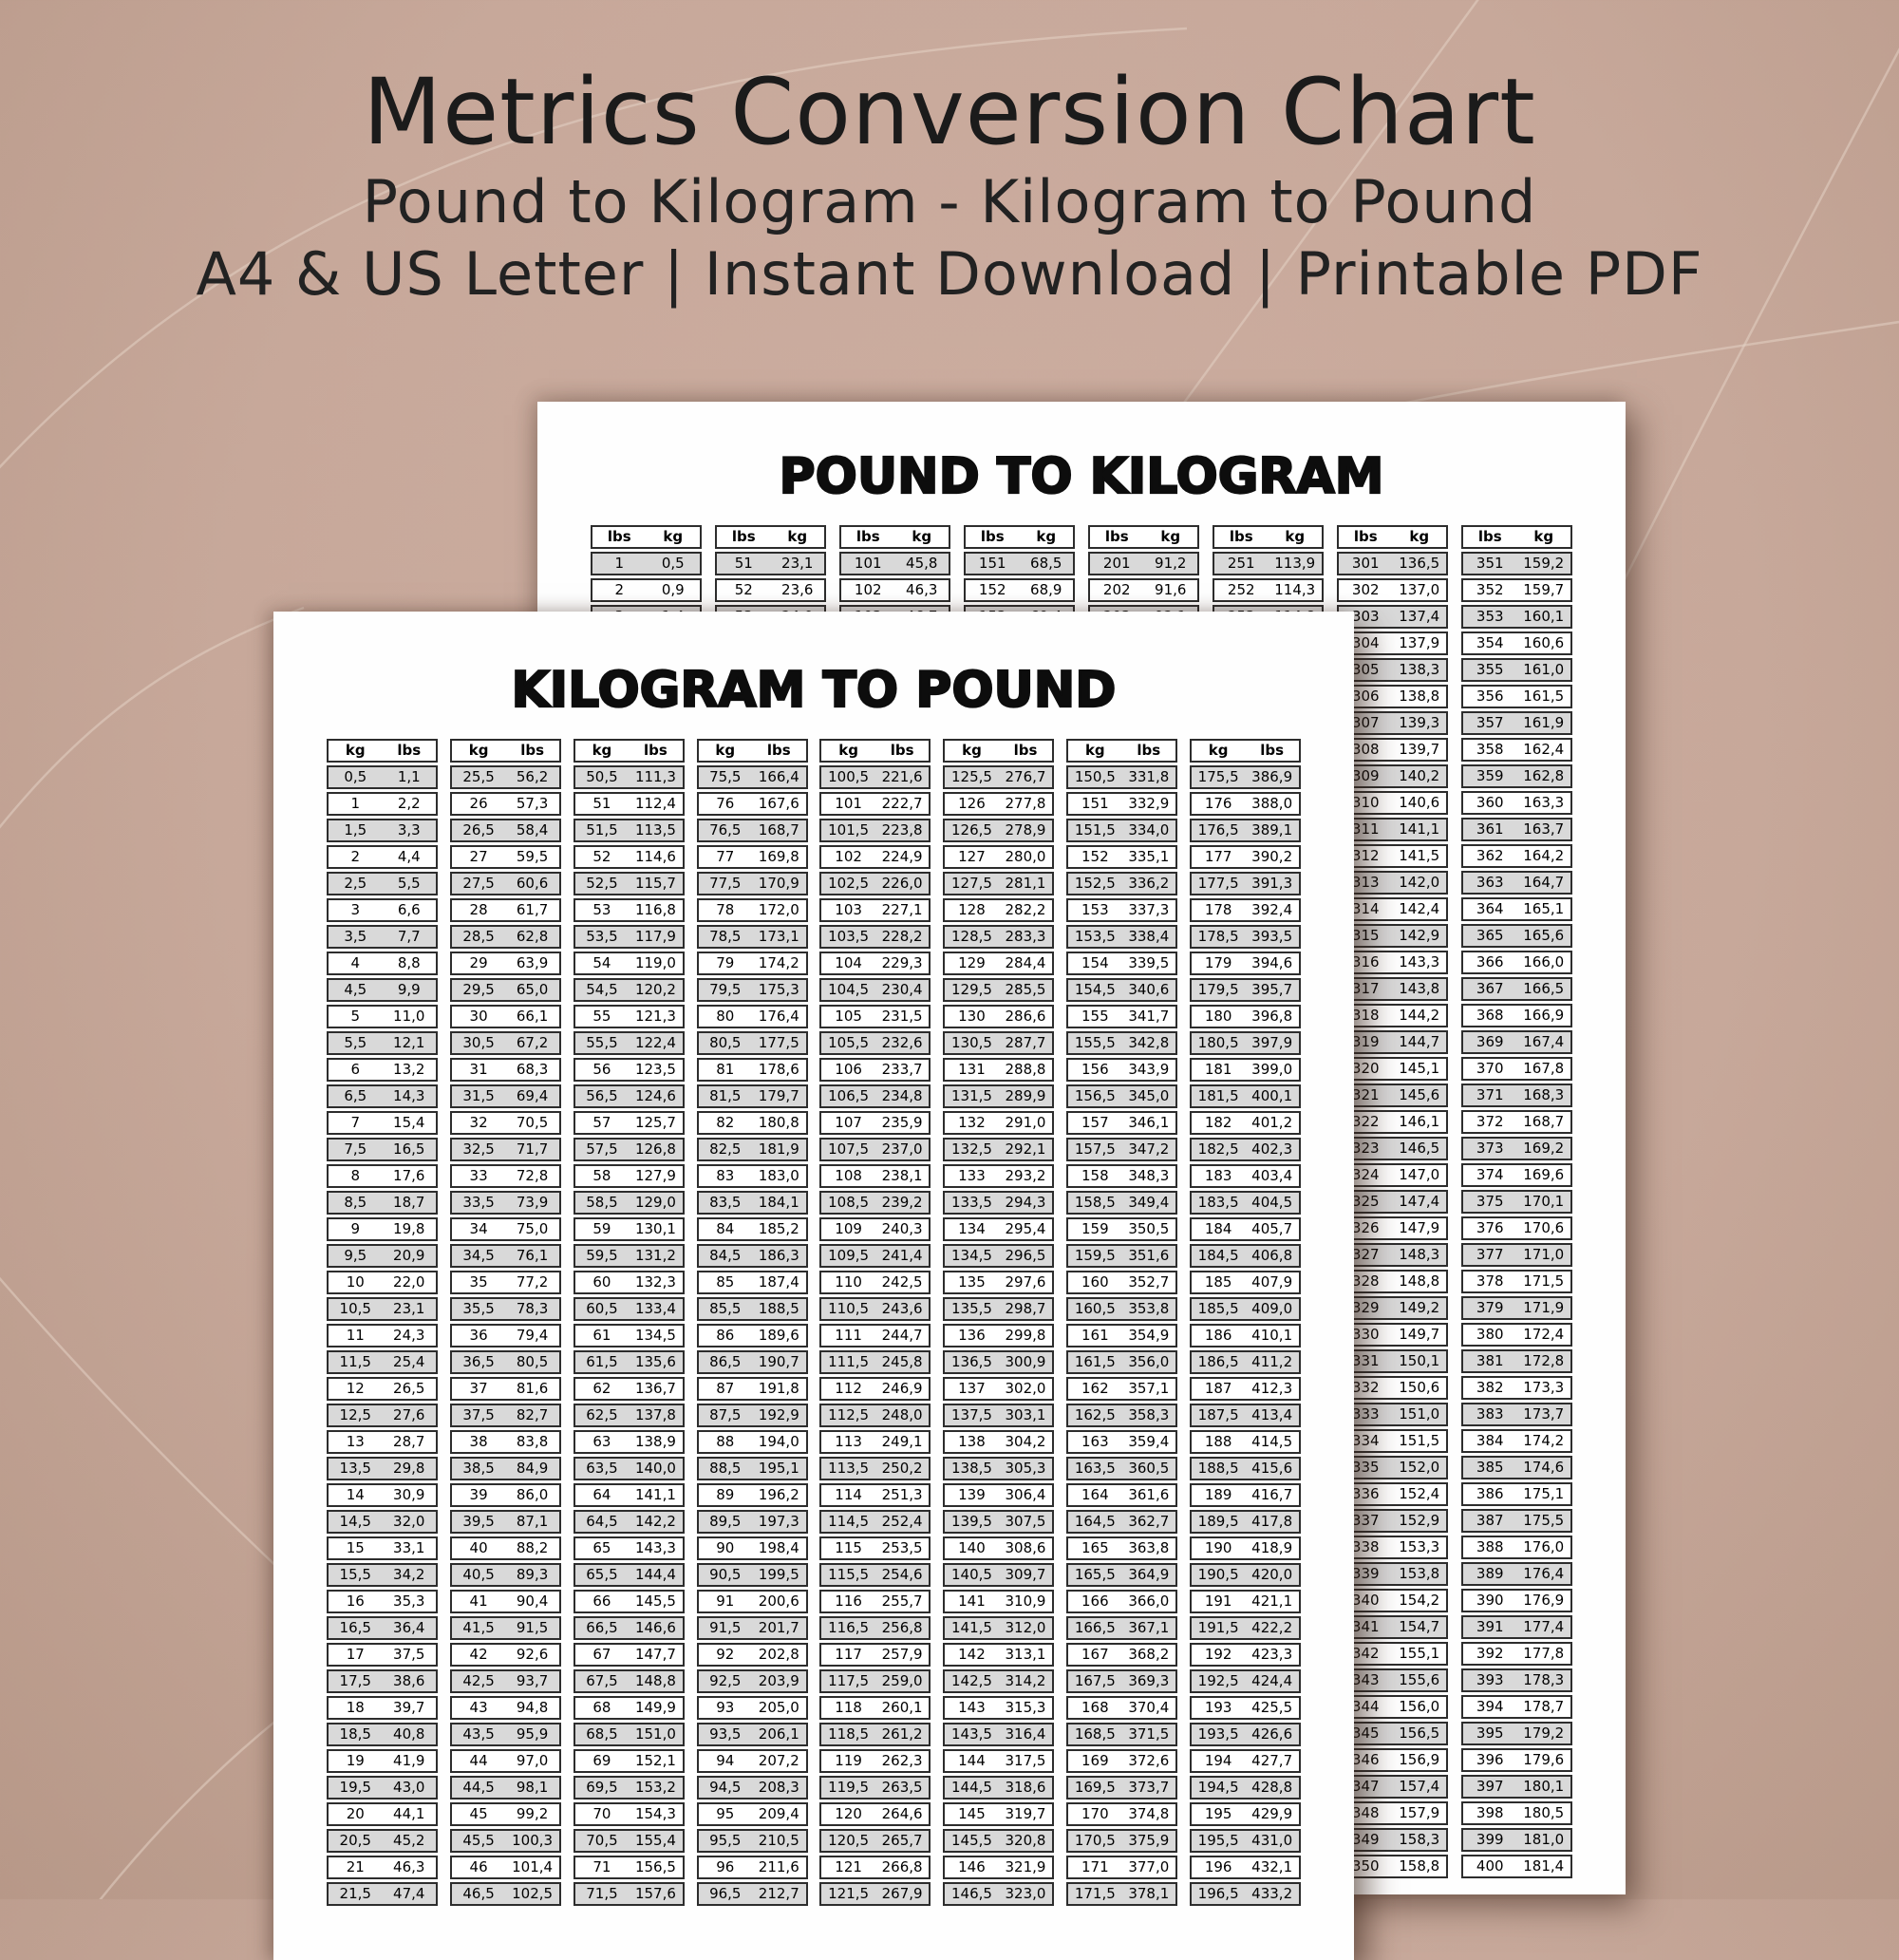 This screenshot has width=1899, height=1960. I want to click on page-subtitle-conversions: Pound to Kilogram - Kilogram to Pound, so click(949, 201).